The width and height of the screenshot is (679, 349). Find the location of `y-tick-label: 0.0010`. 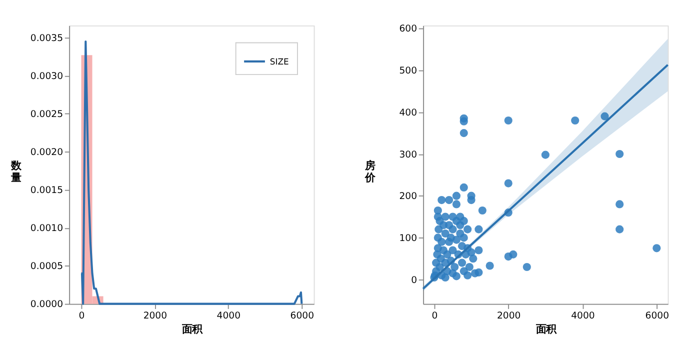

y-tick-label: 0.0010 is located at coordinates (47, 228).